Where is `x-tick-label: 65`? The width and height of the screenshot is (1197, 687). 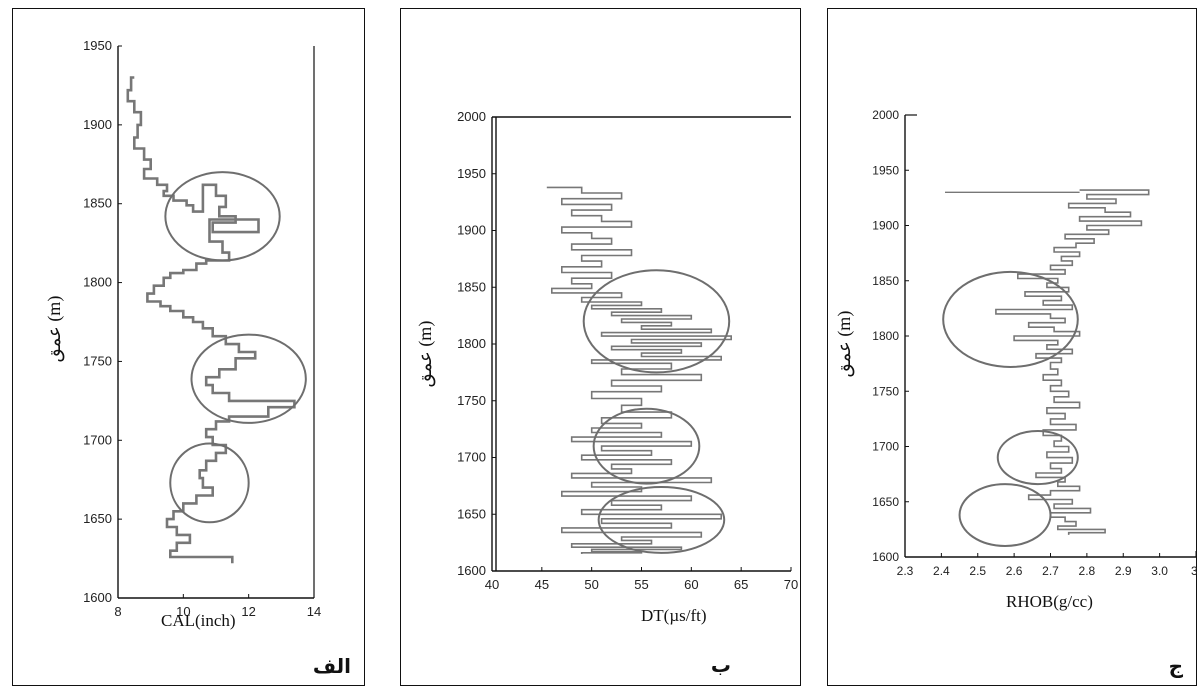 x-tick-label: 65 is located at coordinates (741, 584).